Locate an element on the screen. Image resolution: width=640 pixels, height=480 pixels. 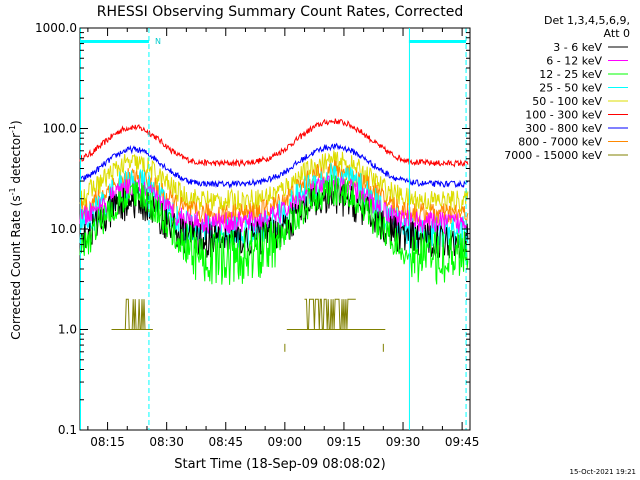
y-axis-label-exp: -1 is located at coordinates (12, 191).